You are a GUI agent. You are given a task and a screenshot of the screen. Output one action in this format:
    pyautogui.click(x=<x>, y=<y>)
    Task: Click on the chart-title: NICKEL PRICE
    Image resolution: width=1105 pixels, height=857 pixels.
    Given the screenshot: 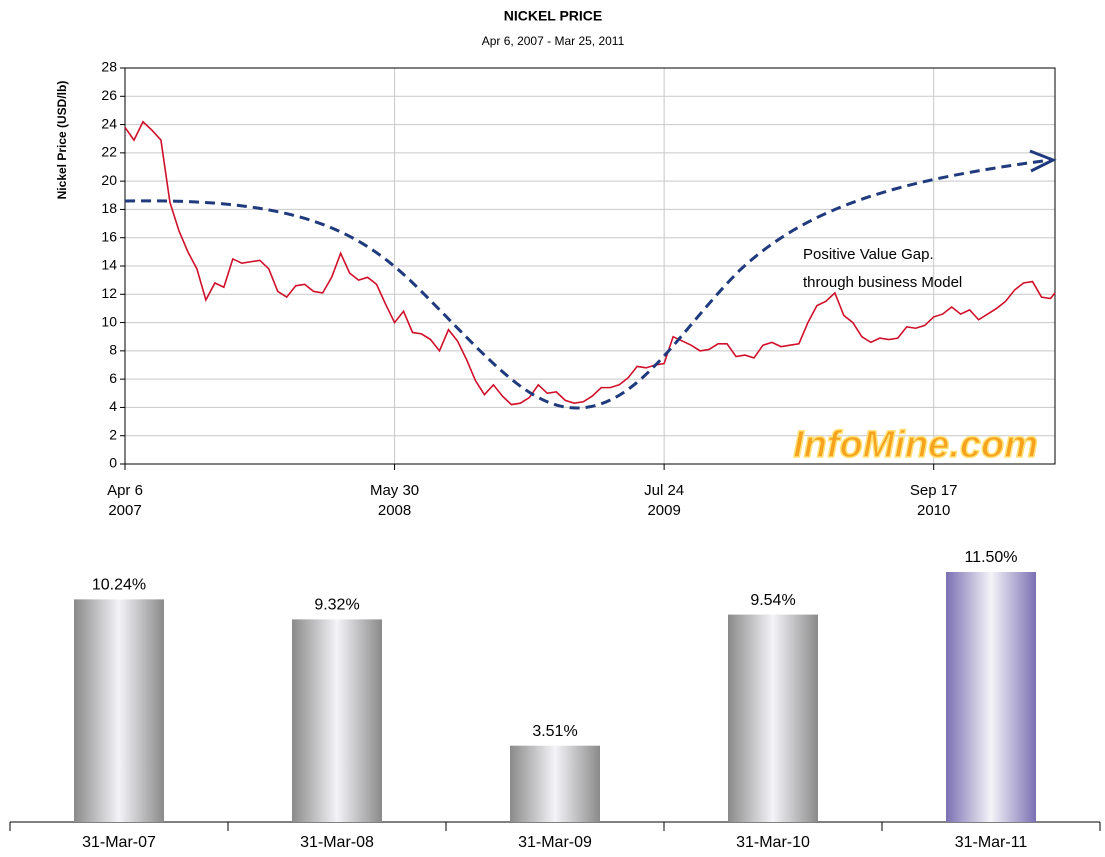 What is the action you would take?
    pyautogui.click(x=553, y=16)
    